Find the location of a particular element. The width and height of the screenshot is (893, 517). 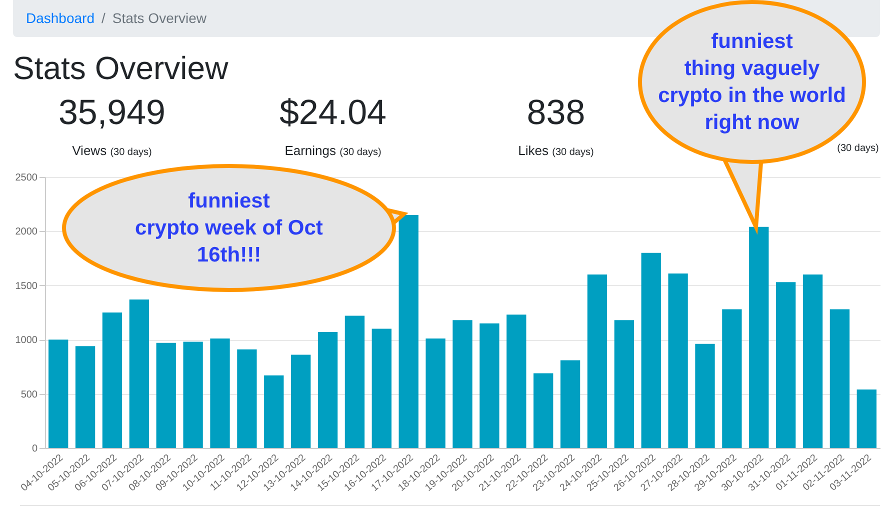

annotation: funniest crypto week of Oct 16th!!! is located at coordinates (229, 228).